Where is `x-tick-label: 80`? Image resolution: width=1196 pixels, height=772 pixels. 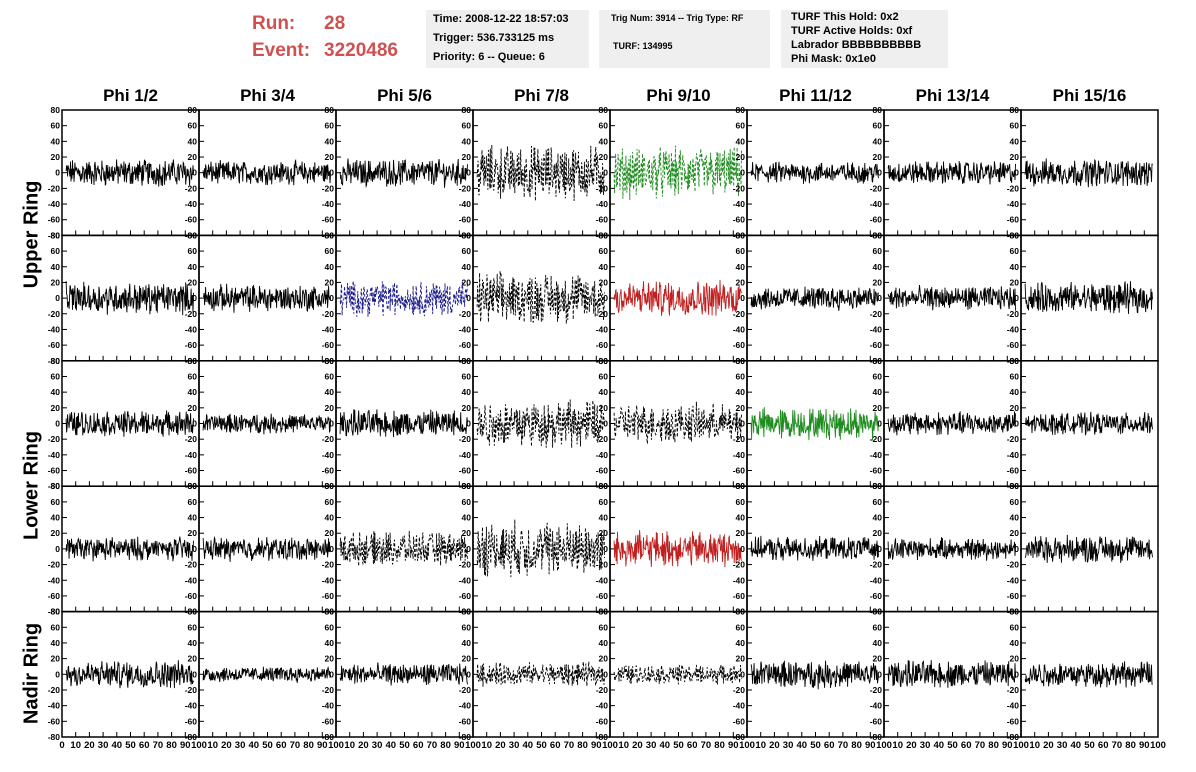
x-tick-label: 80 is located at coordinates (445, 745).